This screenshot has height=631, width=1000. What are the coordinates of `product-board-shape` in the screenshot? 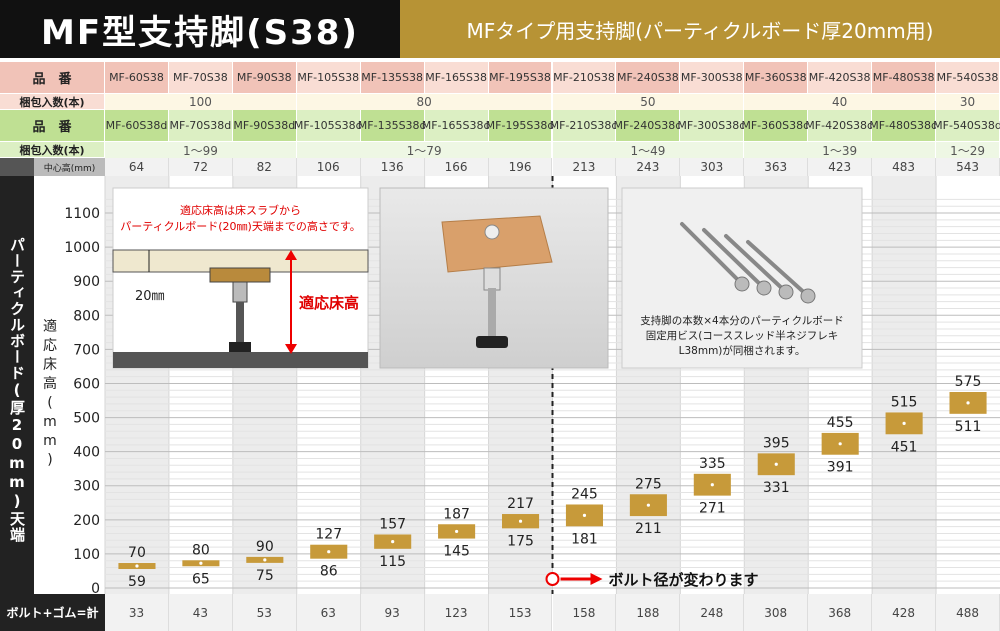 It's located at (497, 244).